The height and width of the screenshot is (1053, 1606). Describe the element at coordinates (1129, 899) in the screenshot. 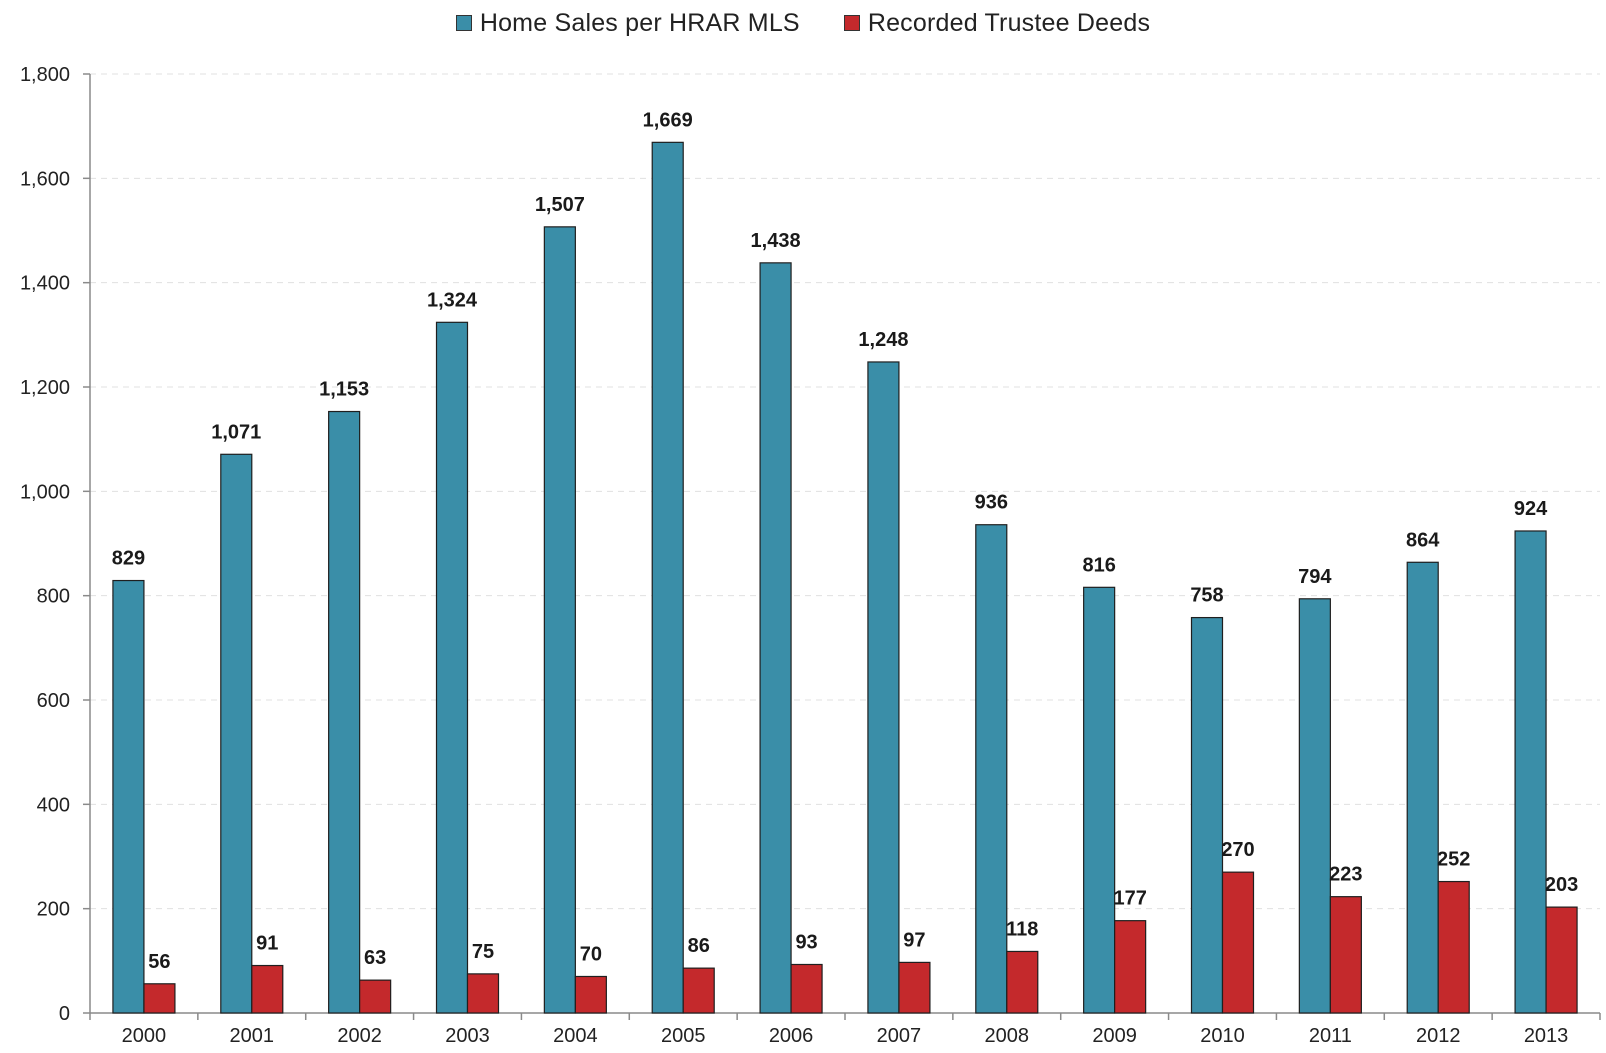

I see `data-label-trustee-deeds: 177` at that location.